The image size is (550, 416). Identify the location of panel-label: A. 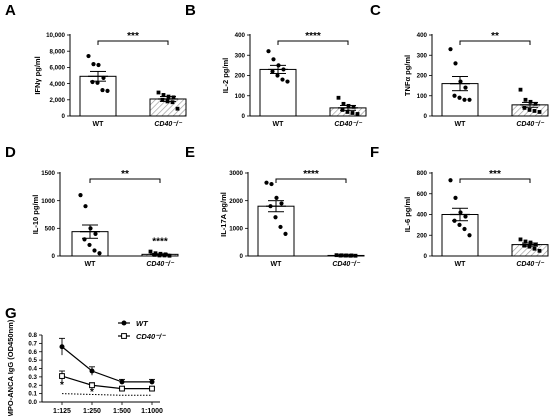
(10, 10).